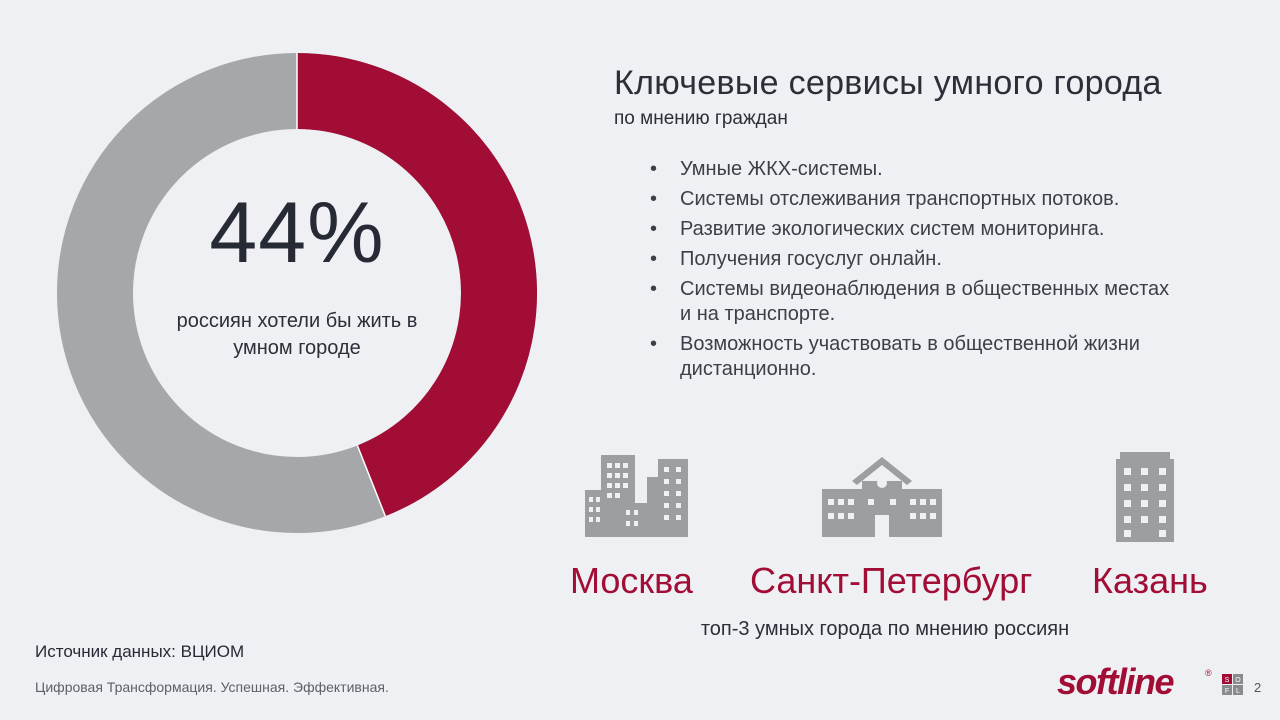  I want to click on percent-value: 44%, so click(297, 233).